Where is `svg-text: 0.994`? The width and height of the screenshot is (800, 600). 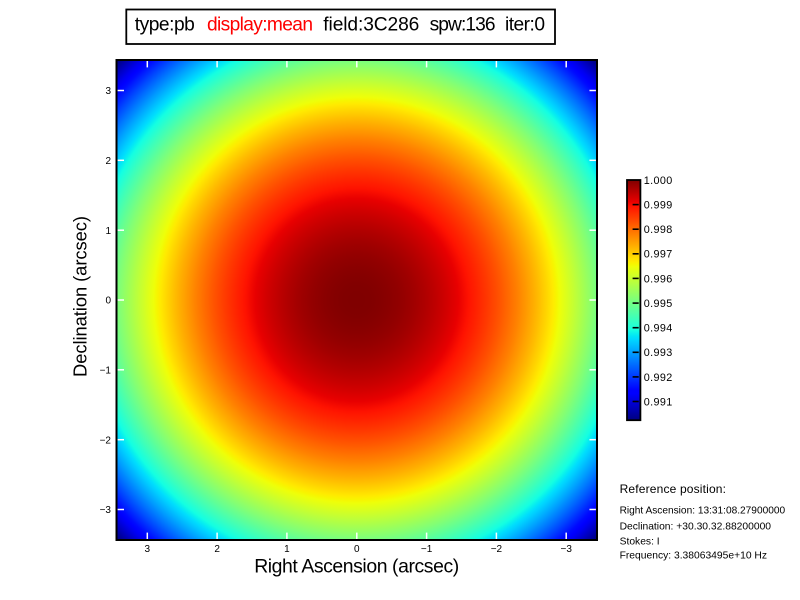
svg-text: 0.994 is located at coordinates (658, 329).